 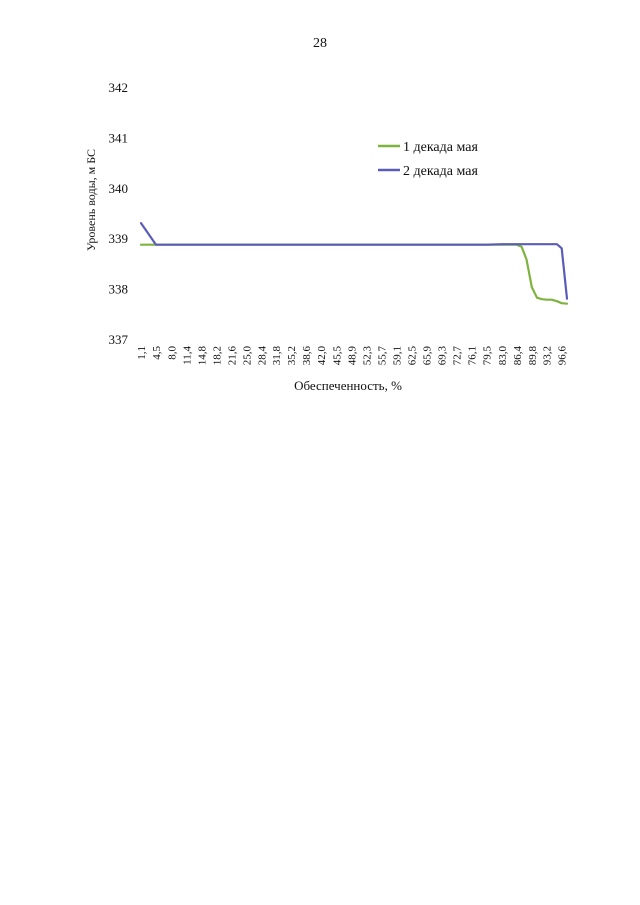 I want to click on x-tick-label: 69,3, so click(x=442, y=356).